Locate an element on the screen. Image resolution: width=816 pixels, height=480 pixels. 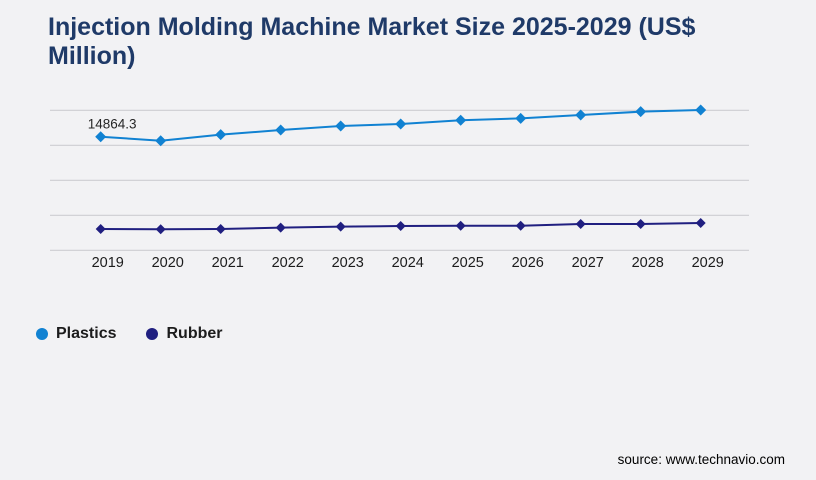
legend-item-plastics: Plastics is located at coordinates (76, 334).